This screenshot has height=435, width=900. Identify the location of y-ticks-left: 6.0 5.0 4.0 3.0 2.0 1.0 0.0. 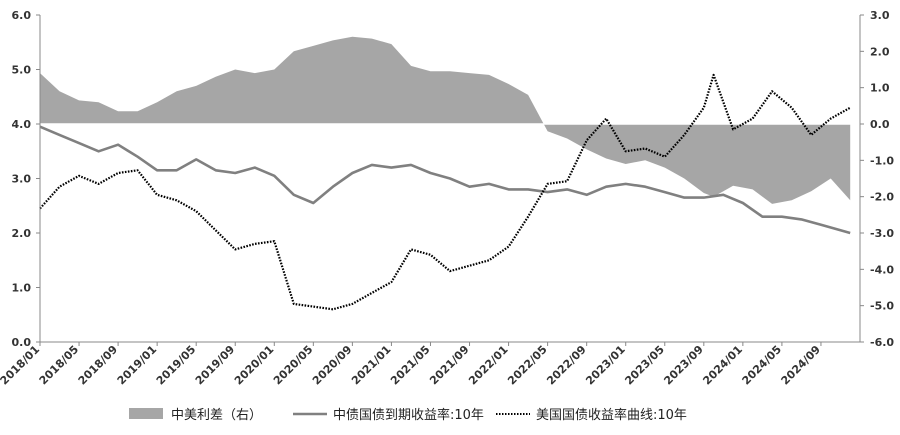
(26, 179).